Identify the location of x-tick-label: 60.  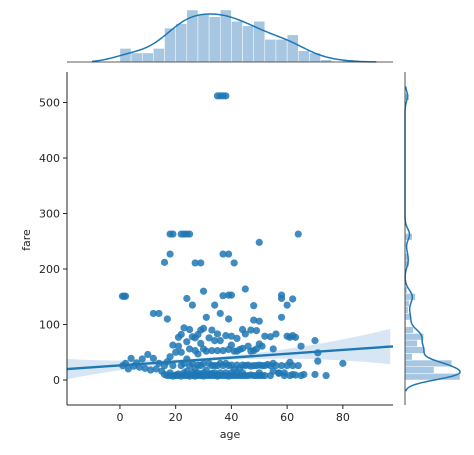
(287, 417).